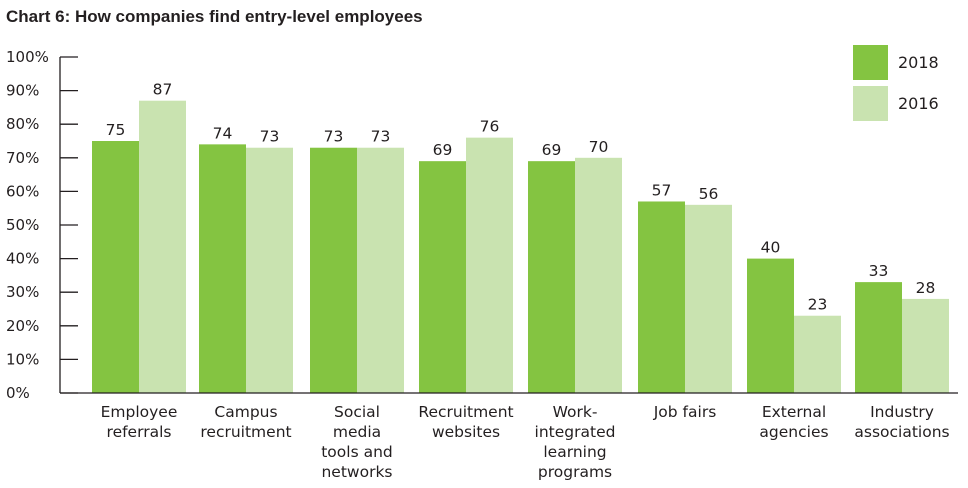  I want to click on y-tick-label: 70%, so click(22, 158).